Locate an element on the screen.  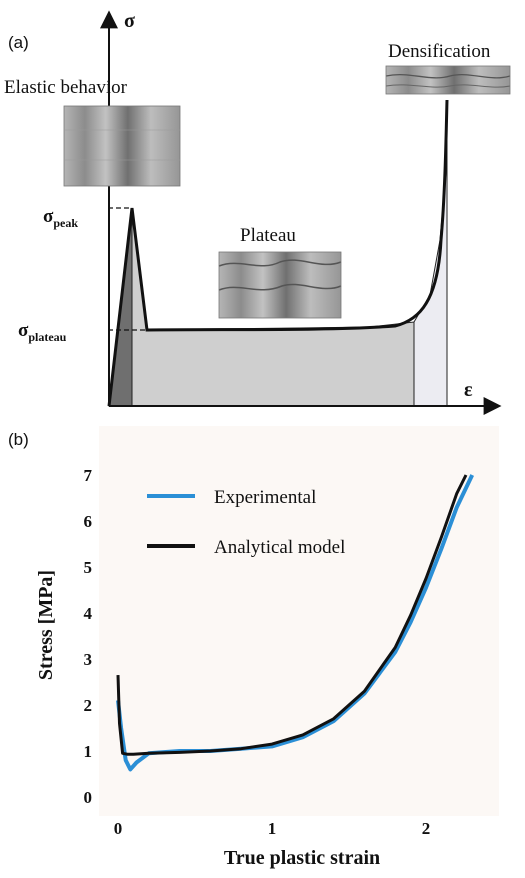
x-tick-label: 2 is located at coordinates (426, 828).